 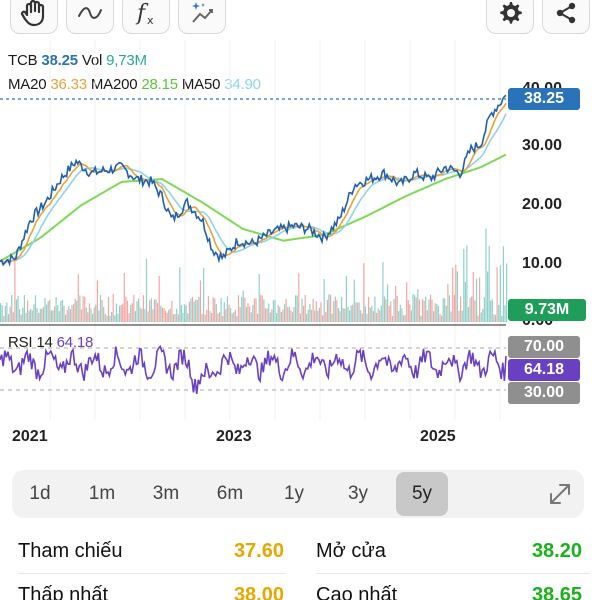 I want to click on expand-icon, so click(x=560, y=494).